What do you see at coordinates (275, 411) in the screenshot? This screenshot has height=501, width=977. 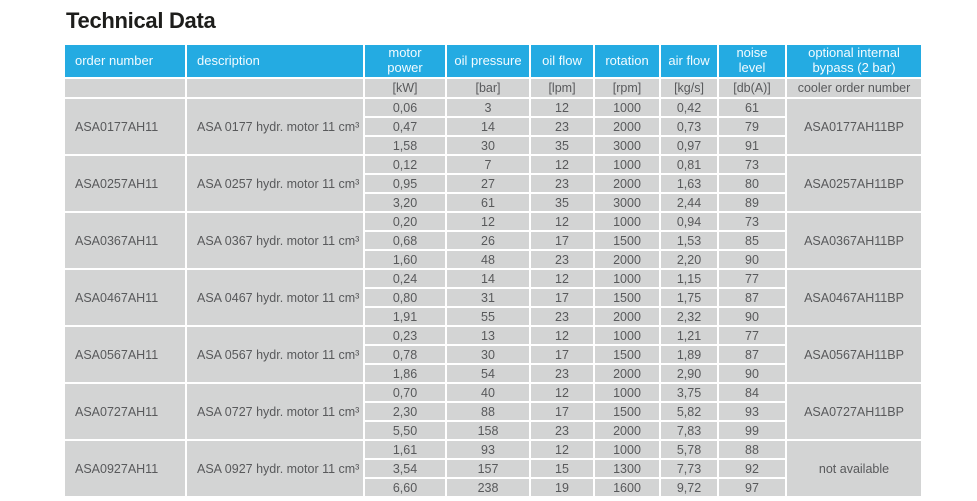 I see `description-cell: ASA 0727 hydr. motor 11 cm³` at bounding box center [275, 411].